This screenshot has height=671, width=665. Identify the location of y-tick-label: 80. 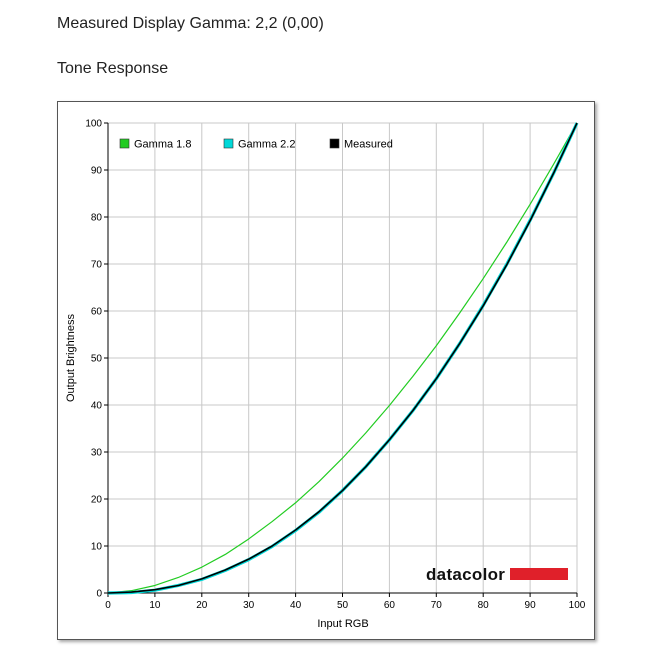
(97, 218).